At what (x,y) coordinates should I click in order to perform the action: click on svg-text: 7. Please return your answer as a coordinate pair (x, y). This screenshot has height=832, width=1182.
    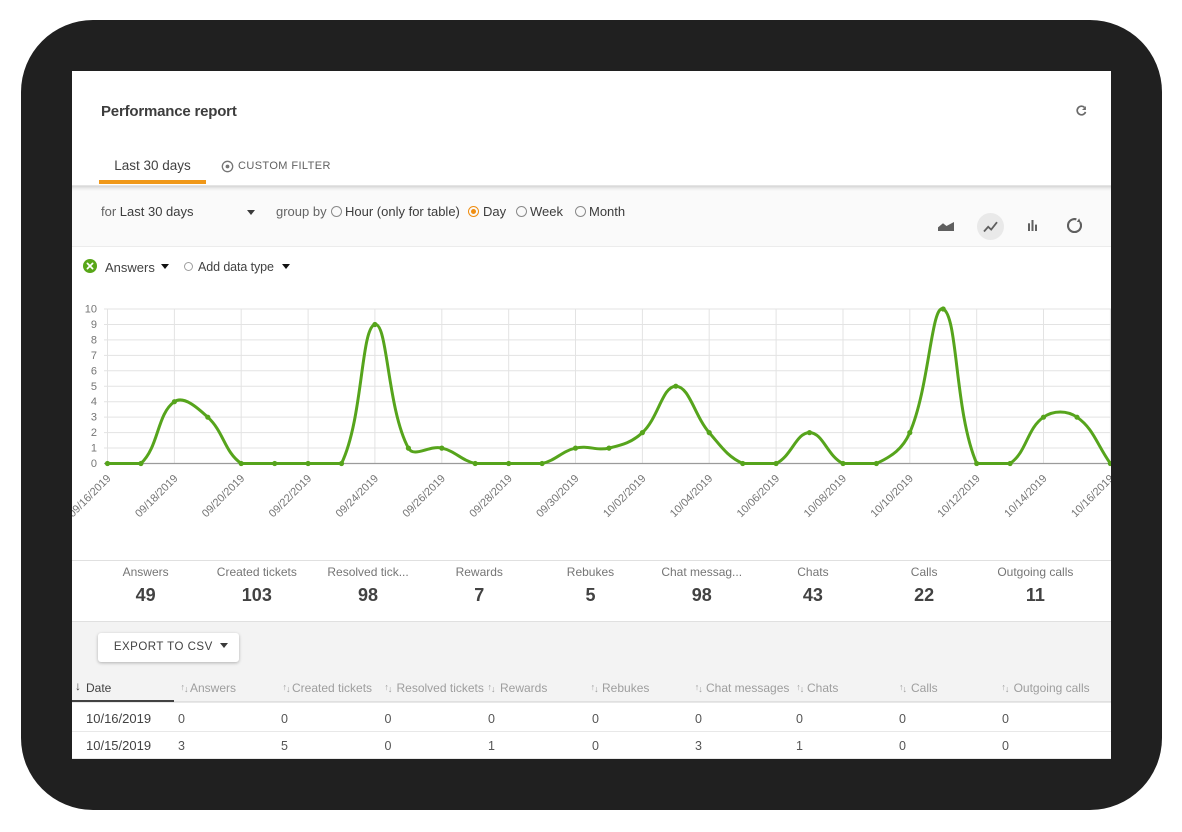
    Looking at the image, I should click on (94, 356).